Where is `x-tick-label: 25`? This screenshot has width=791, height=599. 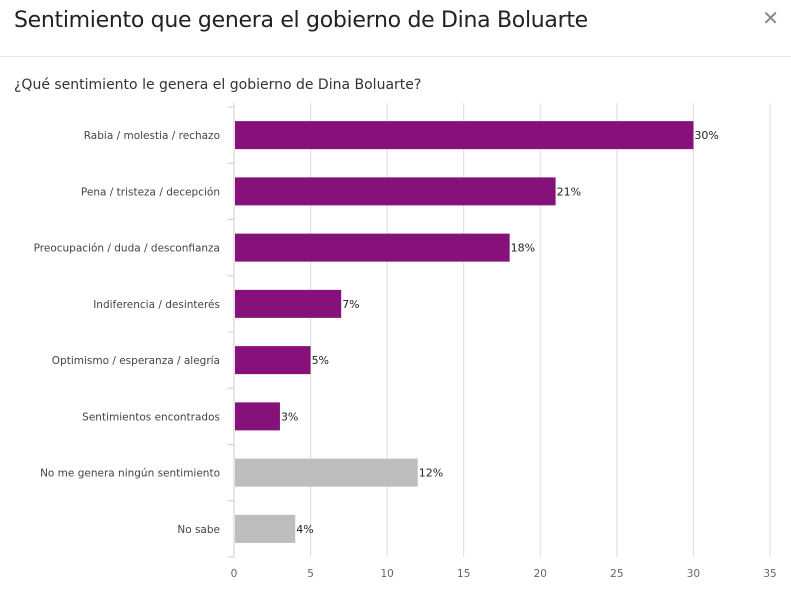 x-tick-label: 25 is located at coordinates (616, 574).